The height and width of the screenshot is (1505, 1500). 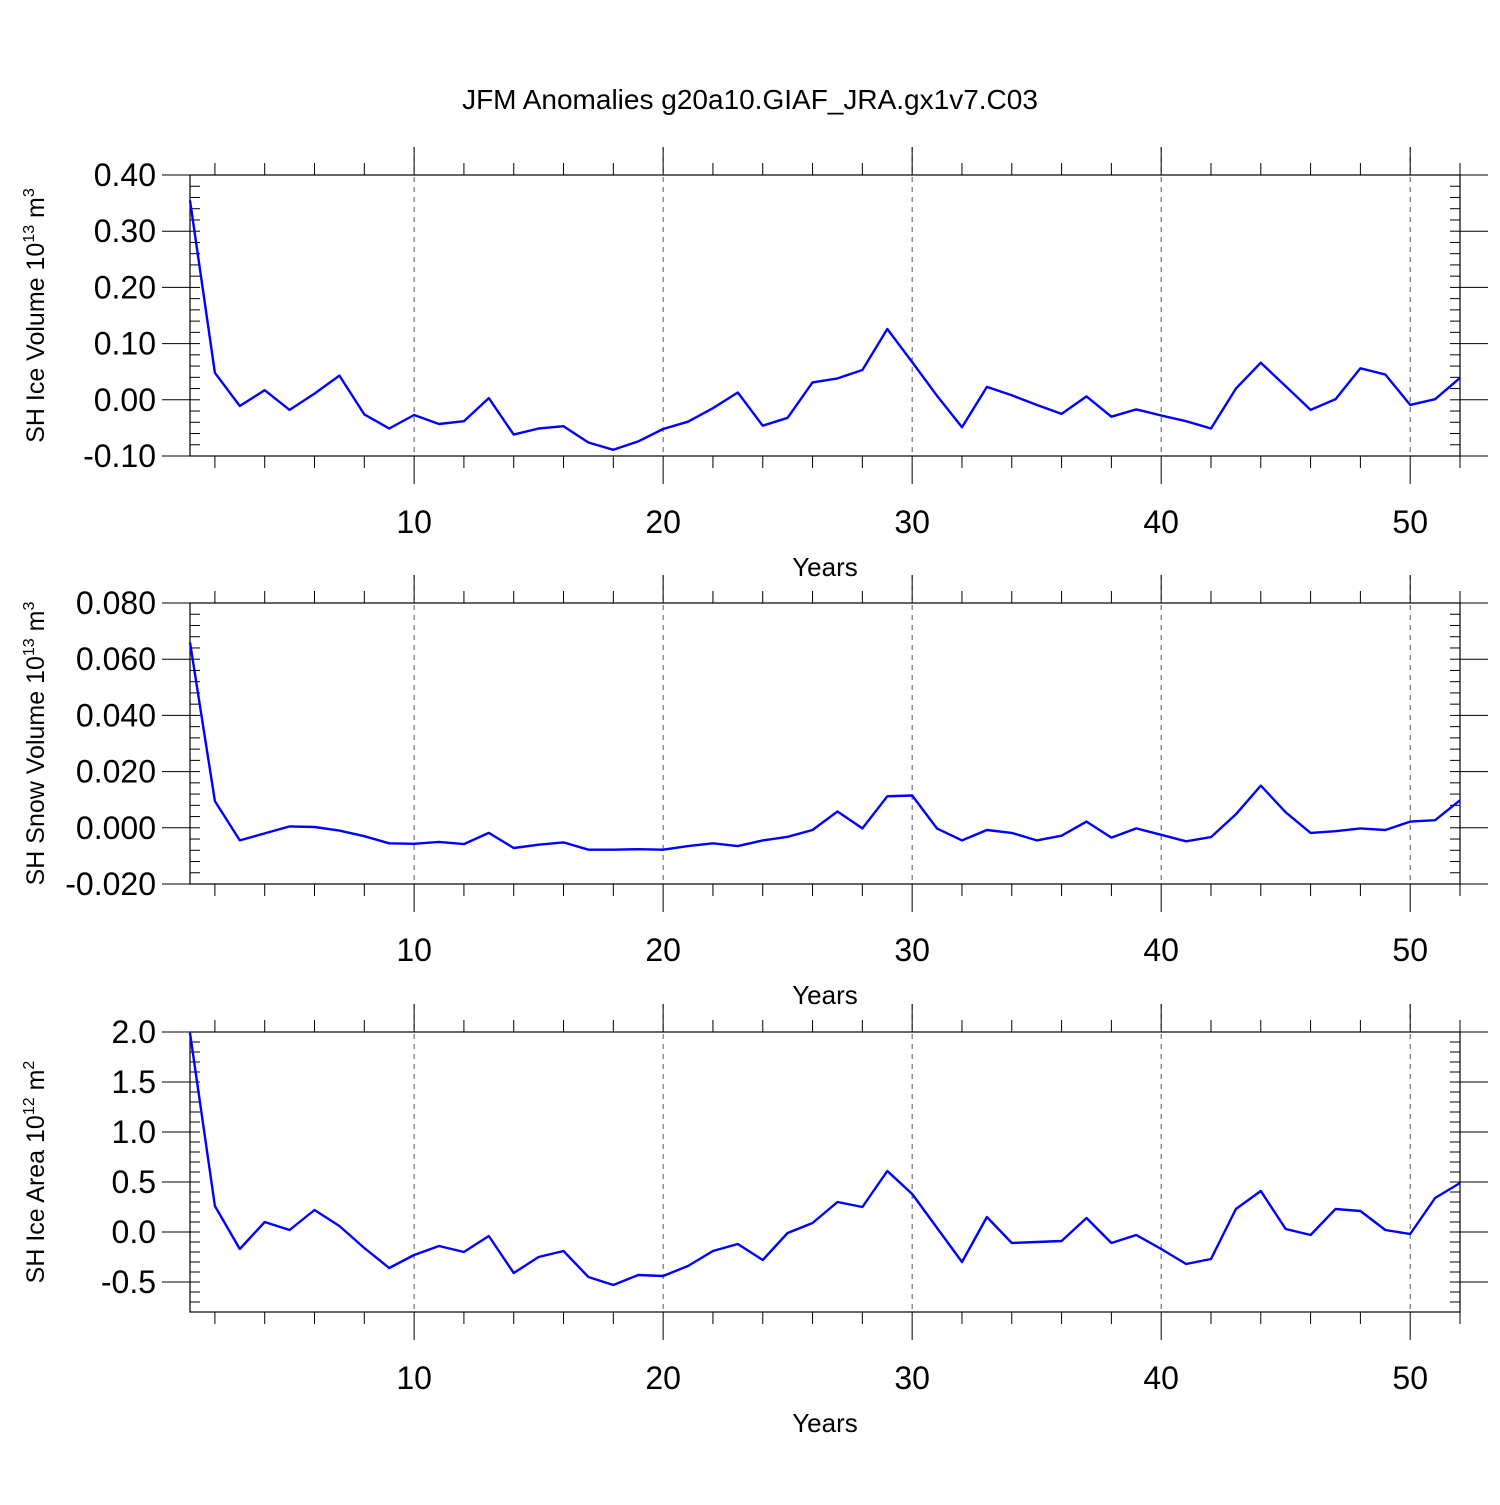 I want to click on y-axis-label: SH Snow Volume 1013 m3, so click(x=35, y=744).